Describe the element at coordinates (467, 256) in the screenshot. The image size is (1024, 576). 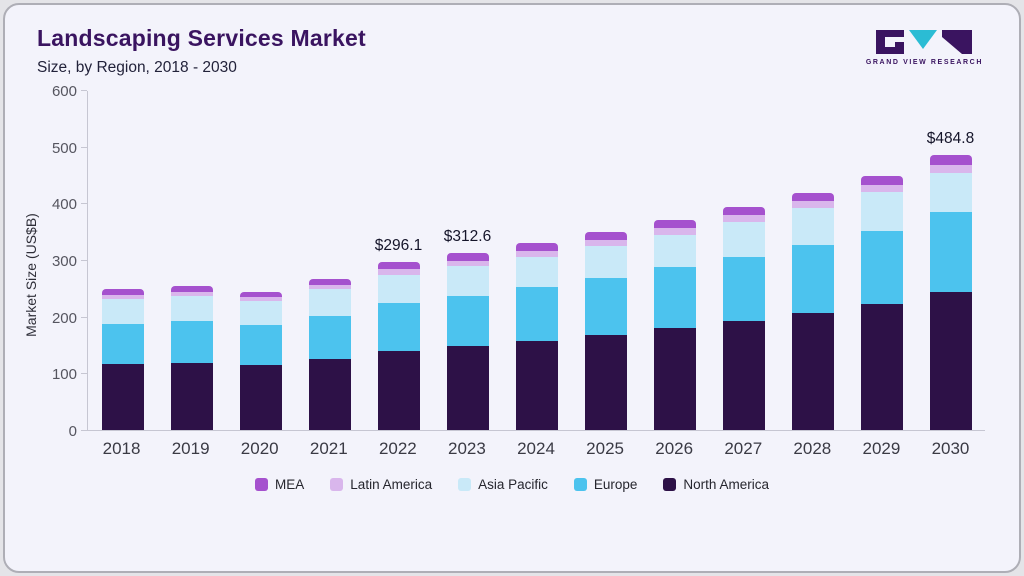
I see `bar-segment-2023-mea` at that location.